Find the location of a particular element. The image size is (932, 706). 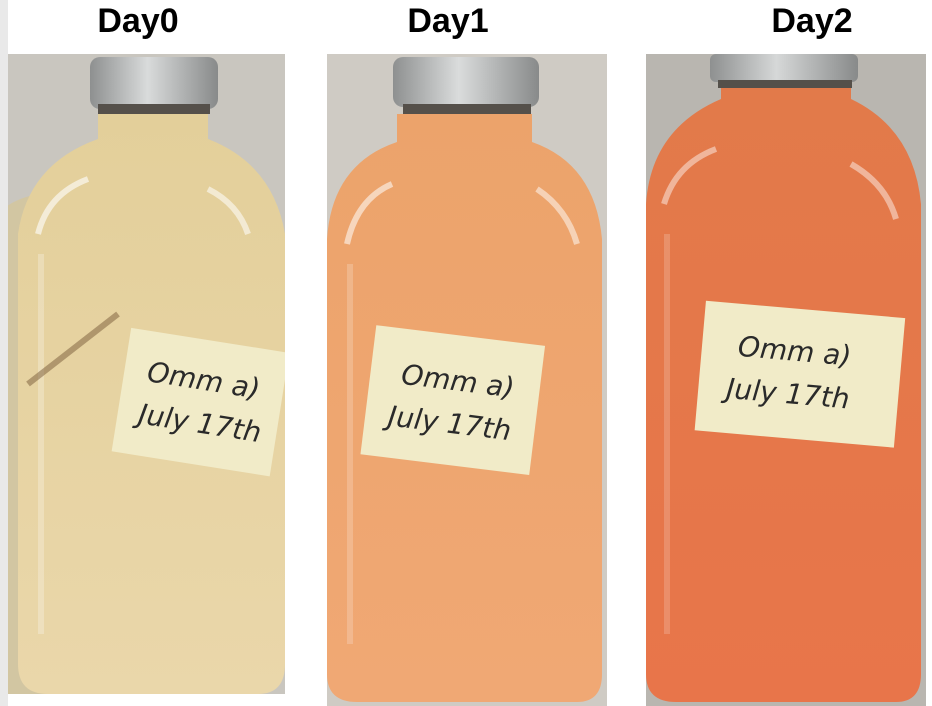

left-edge-strip is located at coordinates (4, 353).